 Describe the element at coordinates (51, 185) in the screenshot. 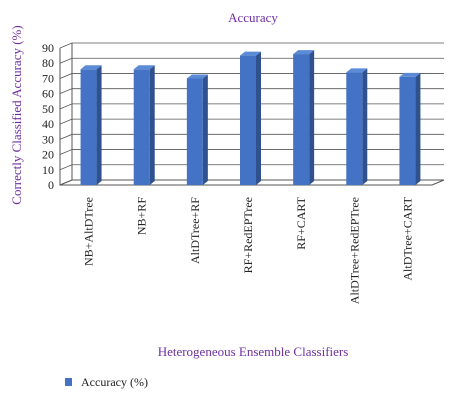

I see `y-tick-label: 0` at that location.